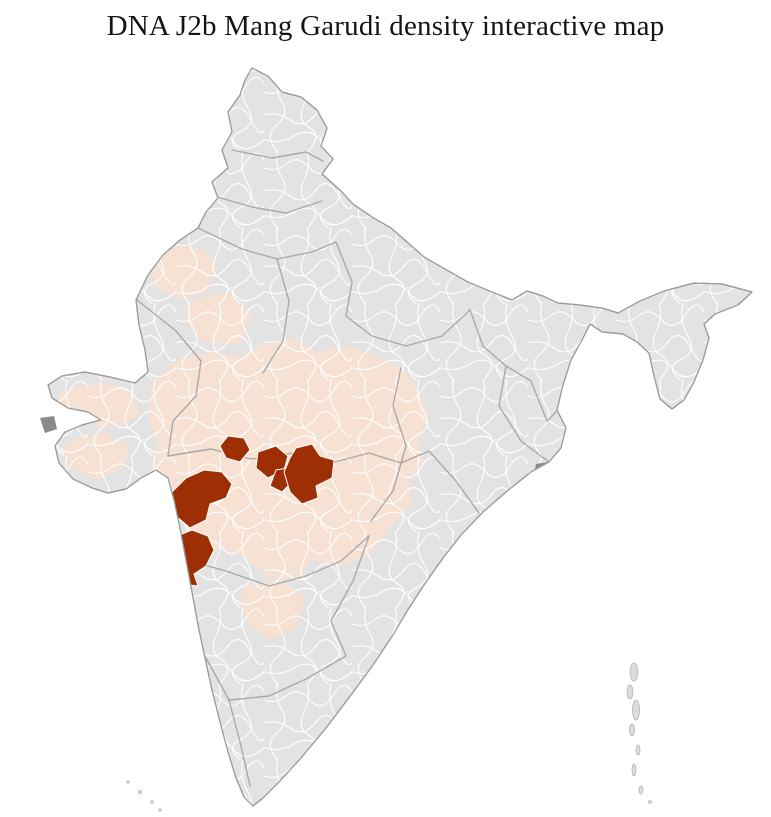  What do you see at coordinates (639, 733) in the screenshot?
I see `andaman-nicobar-islands` at bounding box center [639, 733].